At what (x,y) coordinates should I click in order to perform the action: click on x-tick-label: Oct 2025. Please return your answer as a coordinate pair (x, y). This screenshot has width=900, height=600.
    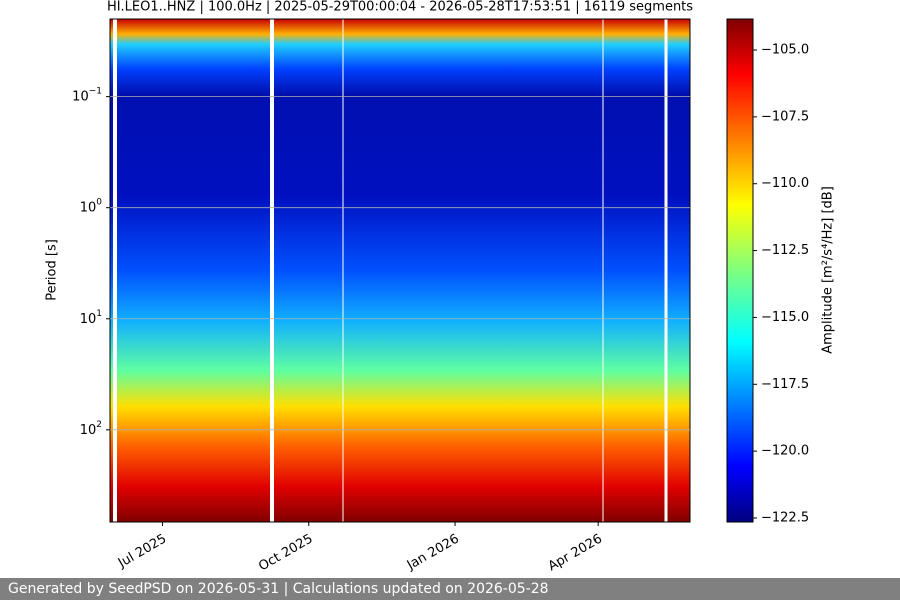
    Looking at the image, I should click on (285, 553).